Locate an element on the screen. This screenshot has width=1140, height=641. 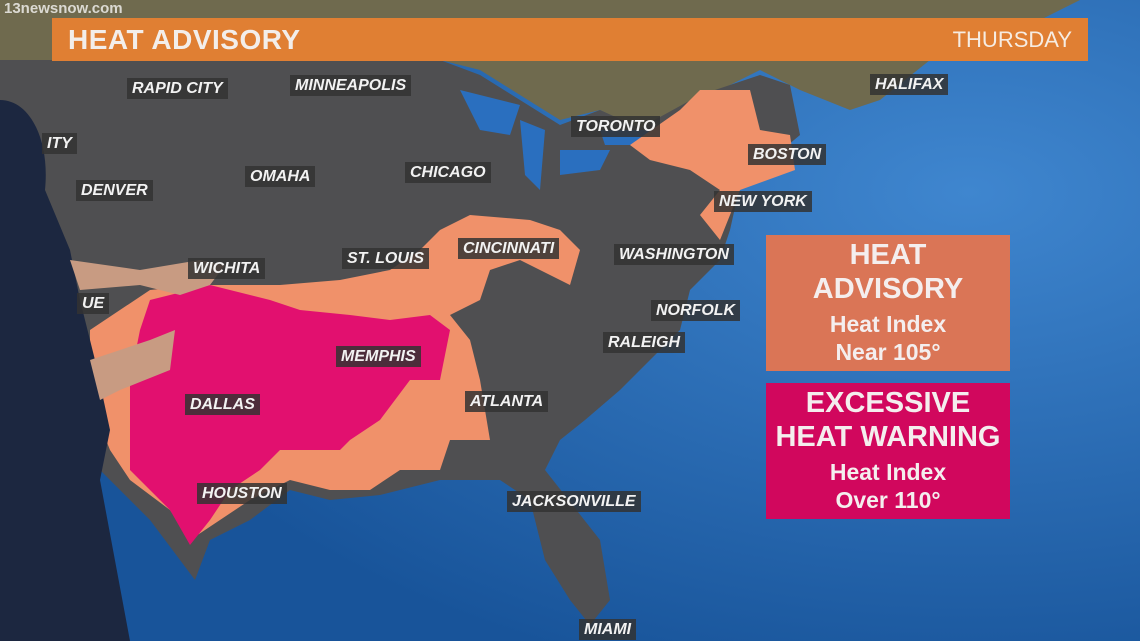
city-label: WASHINGTON is located at coordinates (674, 254).